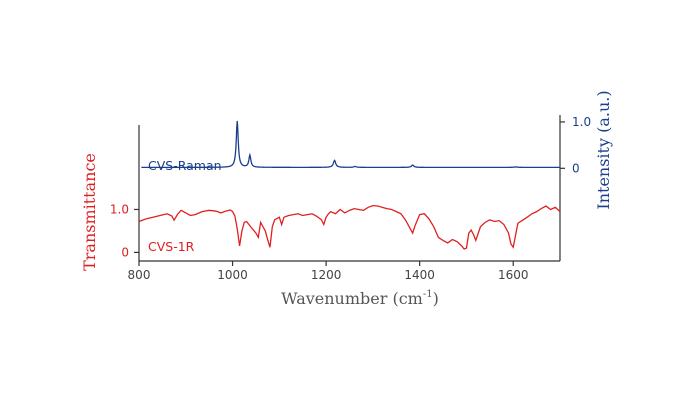  I want to click on x-axis-title-superscript: -1, so click(428, 294).